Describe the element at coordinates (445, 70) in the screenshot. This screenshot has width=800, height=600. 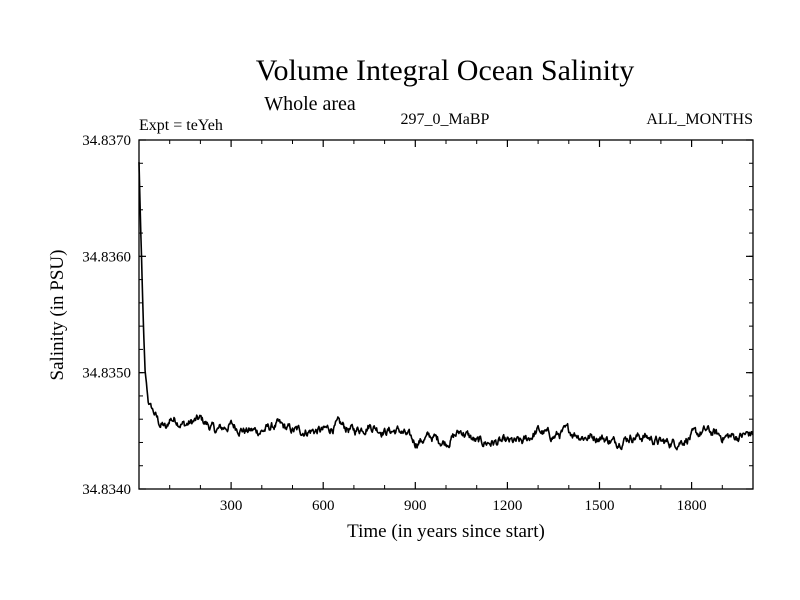
I see `chart-title: Volume Integral Ocean Salinity` at that location.